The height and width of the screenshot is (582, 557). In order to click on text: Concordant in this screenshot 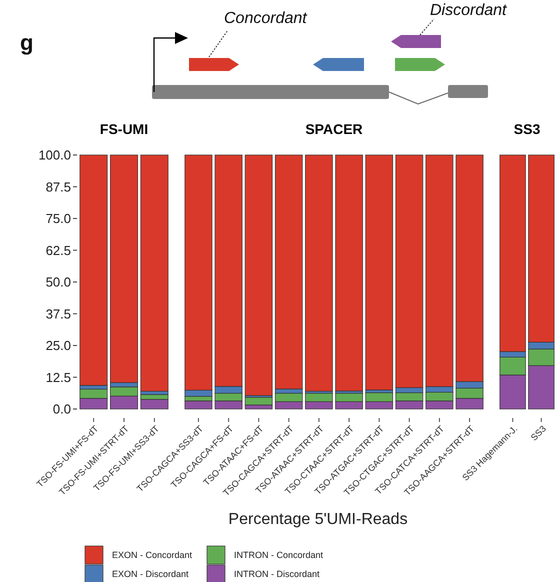, I will do `click(266, 18)`.